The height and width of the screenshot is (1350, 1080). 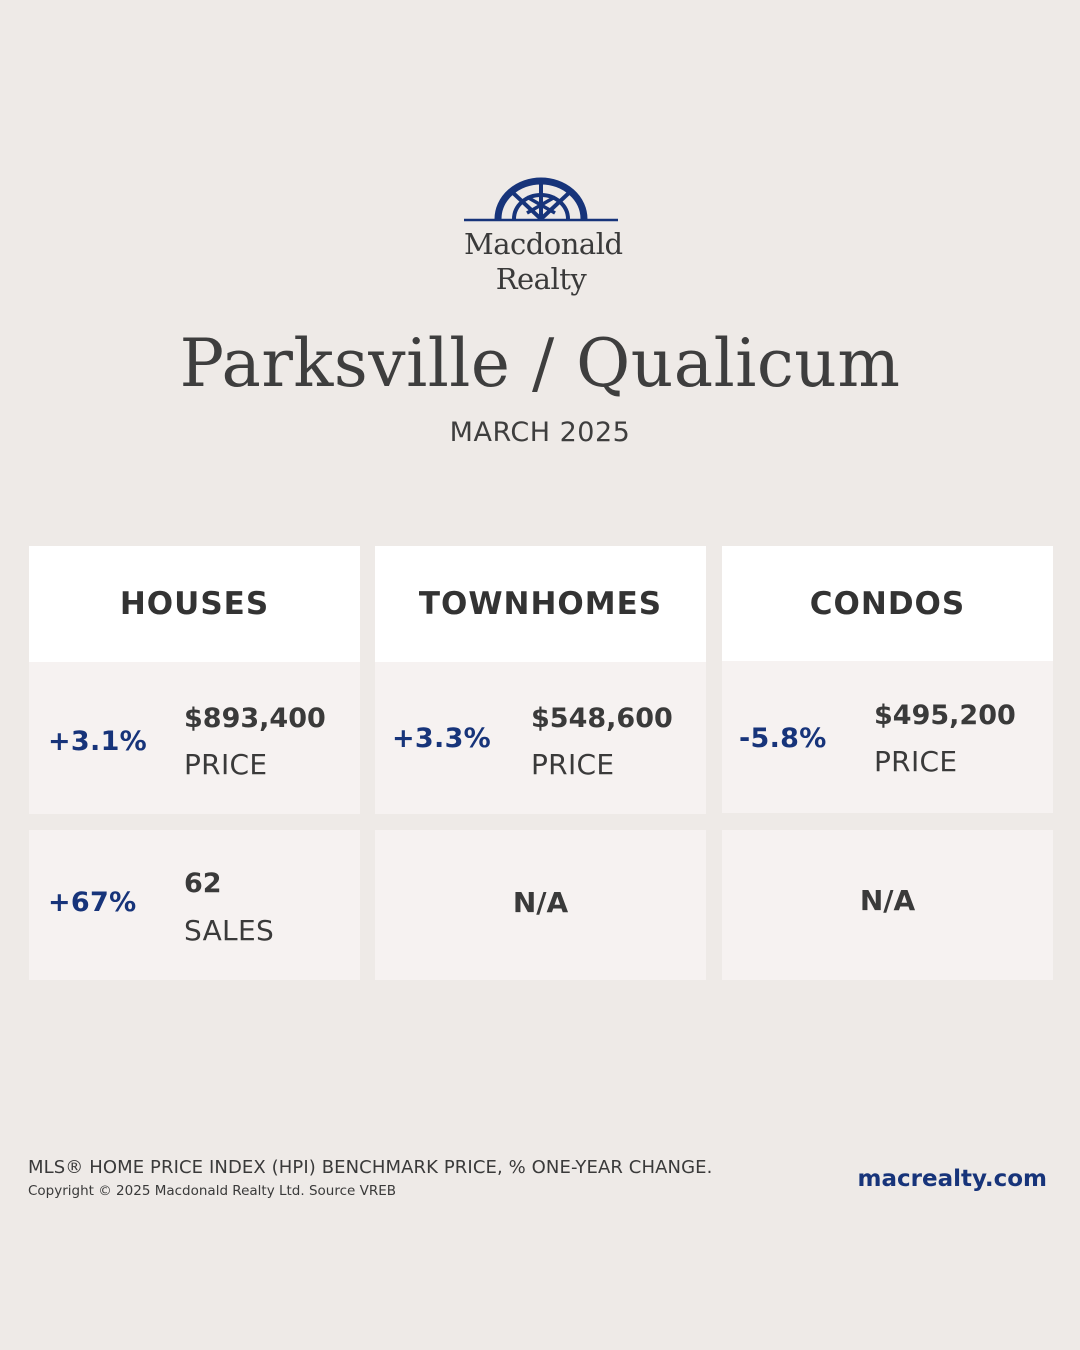 I want to click on page-subtitle: MARCH 2025, so click(x=540, y=432).